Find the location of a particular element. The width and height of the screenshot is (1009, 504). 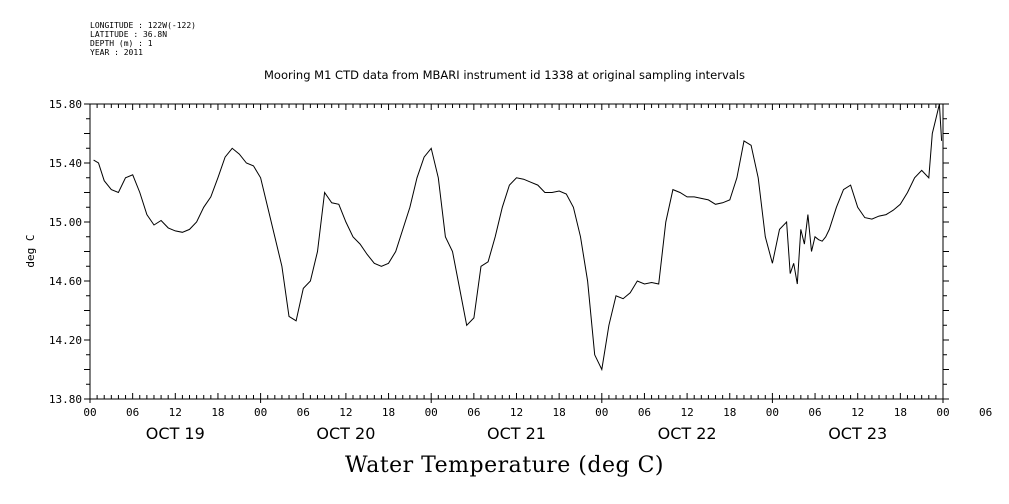

y-tick-label: 14.60 is located at coordinates (65, 281).